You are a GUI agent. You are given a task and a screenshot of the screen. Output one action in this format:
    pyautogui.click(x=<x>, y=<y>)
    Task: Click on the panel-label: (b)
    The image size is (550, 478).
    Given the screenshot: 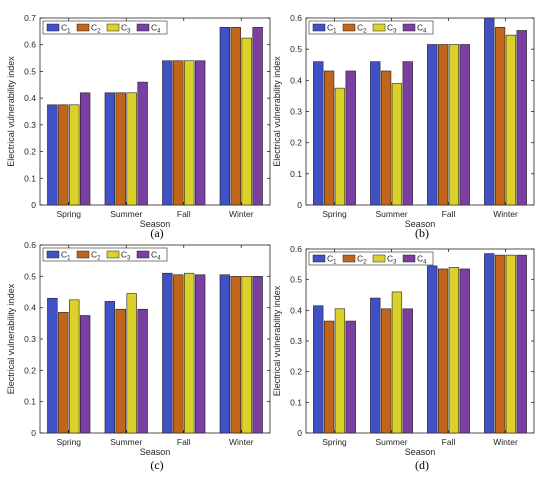 What is the action you would take?
    pyautogui.click(x=422, y=233)
    